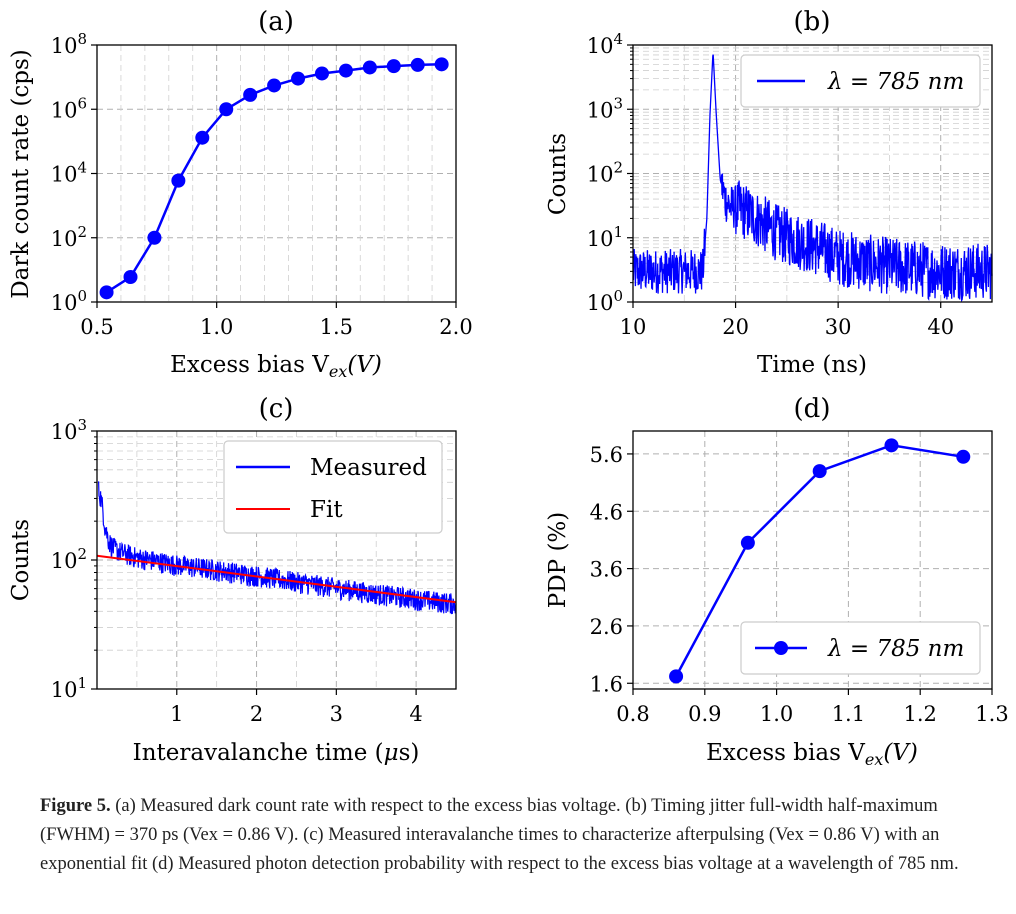 This screenshot has width=1016, height=914. I want to click on legend-label-measured: Measured, so click(368, 468).